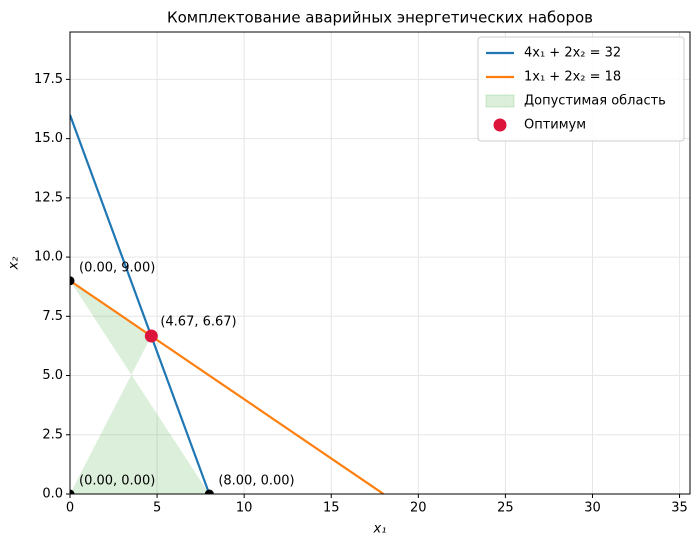 The image size is (700, 548). What do you see at coordinates (151, 336) in the screenshot?
I see `optimum-point` at bounding box center [151, 336].